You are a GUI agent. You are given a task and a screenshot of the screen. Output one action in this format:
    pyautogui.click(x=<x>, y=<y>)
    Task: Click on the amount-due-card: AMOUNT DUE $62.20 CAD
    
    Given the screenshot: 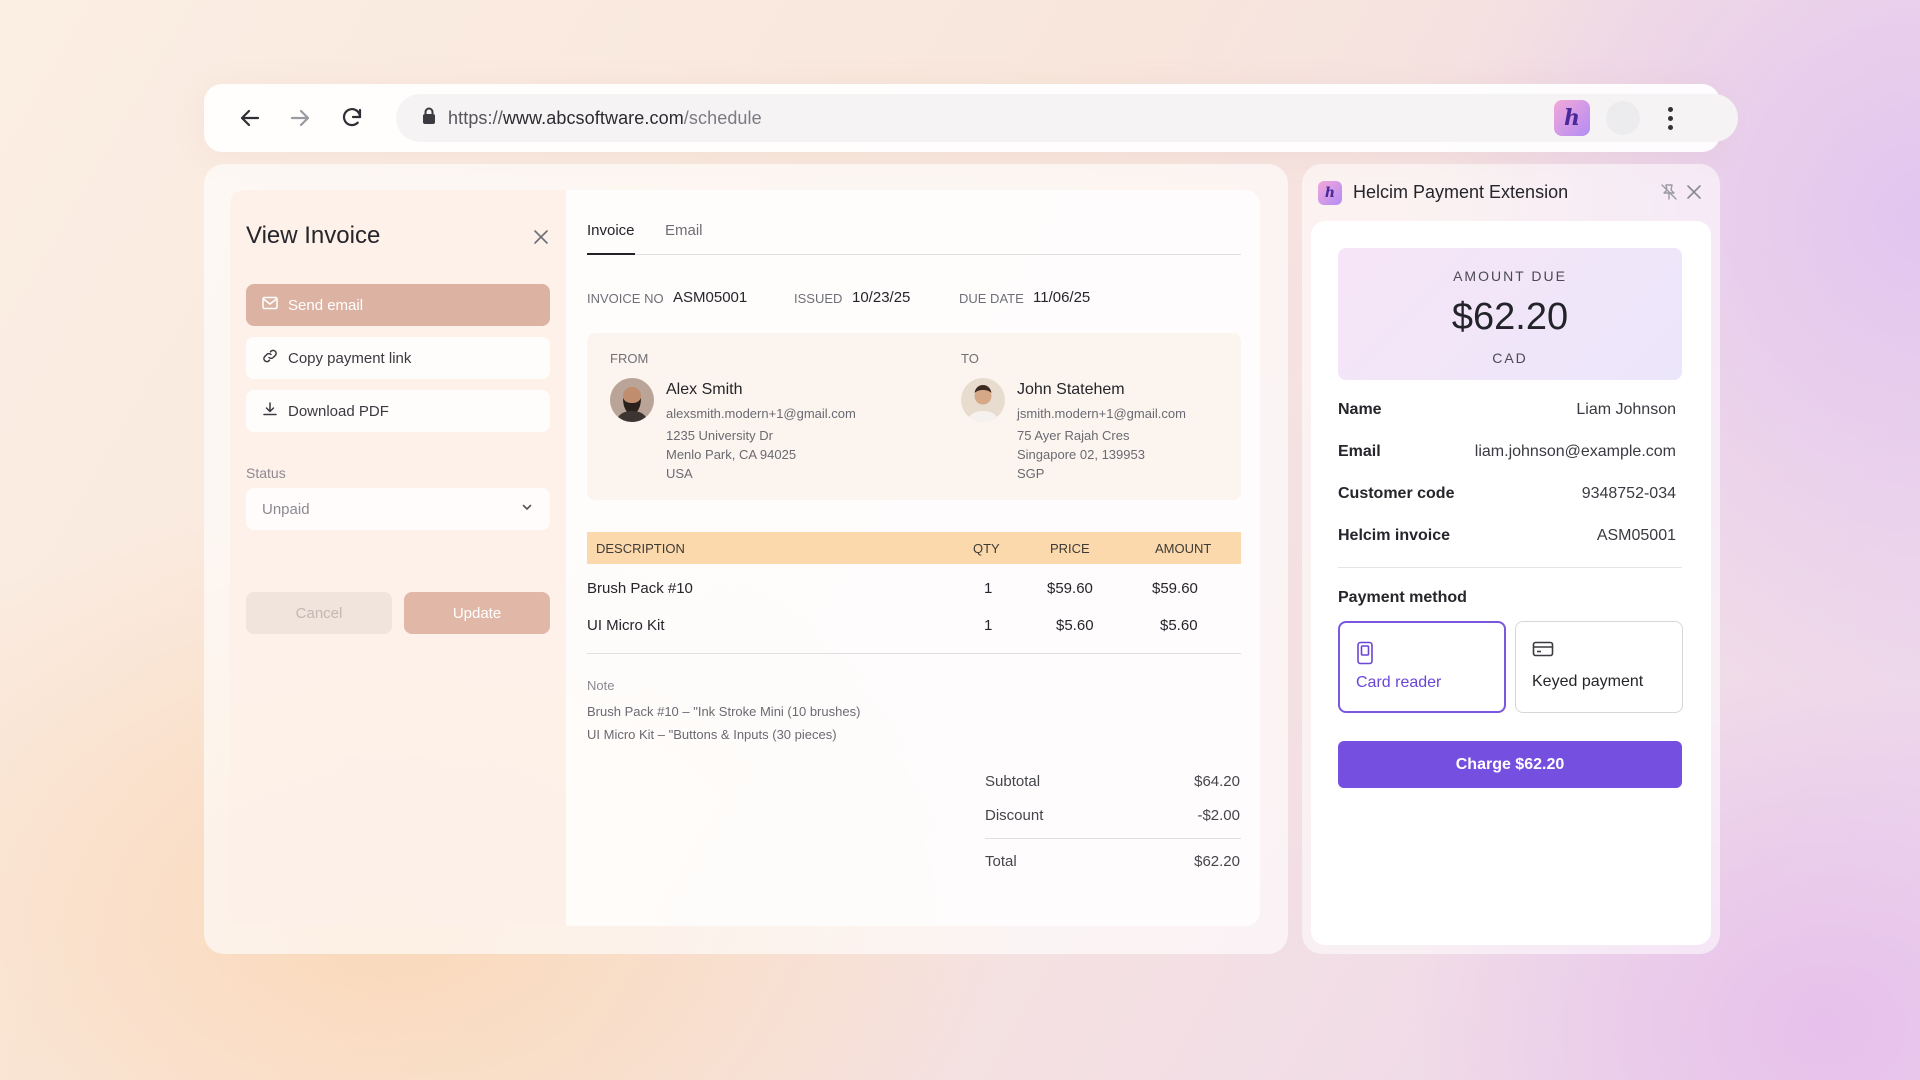 What is the action you would take?
    pyautogui.click(x=1510, y=314)
    